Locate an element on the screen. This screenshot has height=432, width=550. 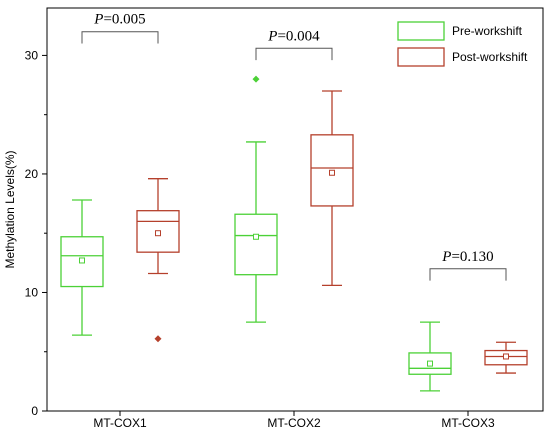
x-tick-label: MT-COX2 is located at coordinates (294, 423).